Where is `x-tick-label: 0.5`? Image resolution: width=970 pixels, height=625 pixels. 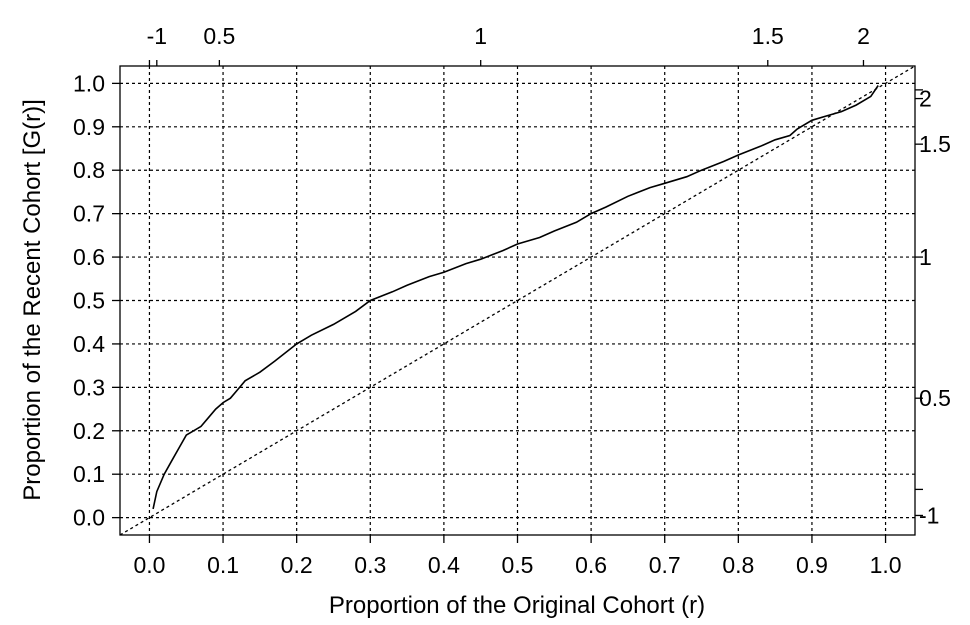
x-tick-label: 0.5 is located at coordinates (518, 565).